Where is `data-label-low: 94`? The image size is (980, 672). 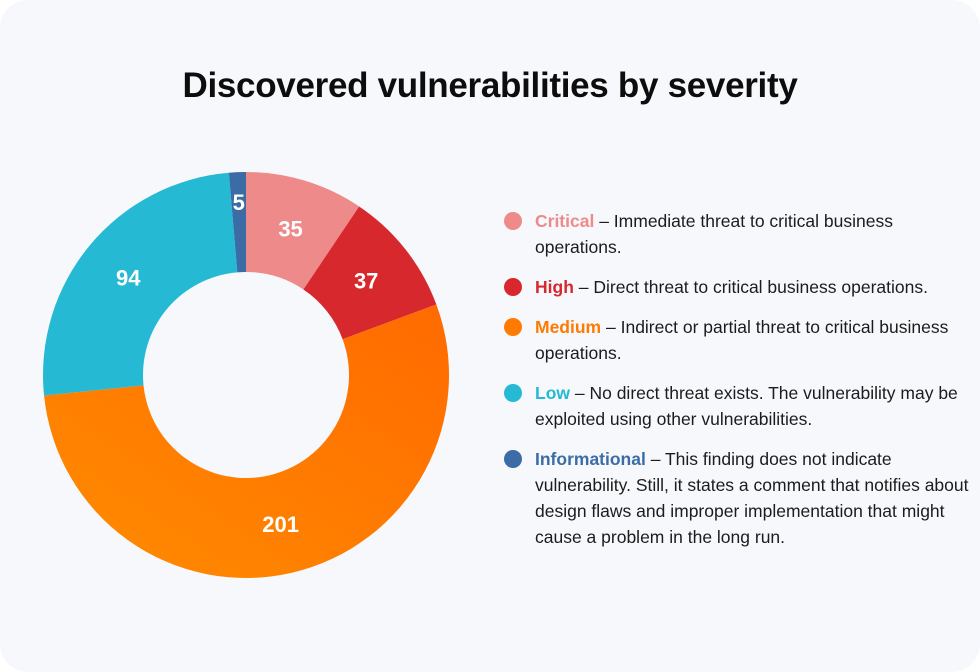
data-label-low: 94 is located at coordinates (128, 277).